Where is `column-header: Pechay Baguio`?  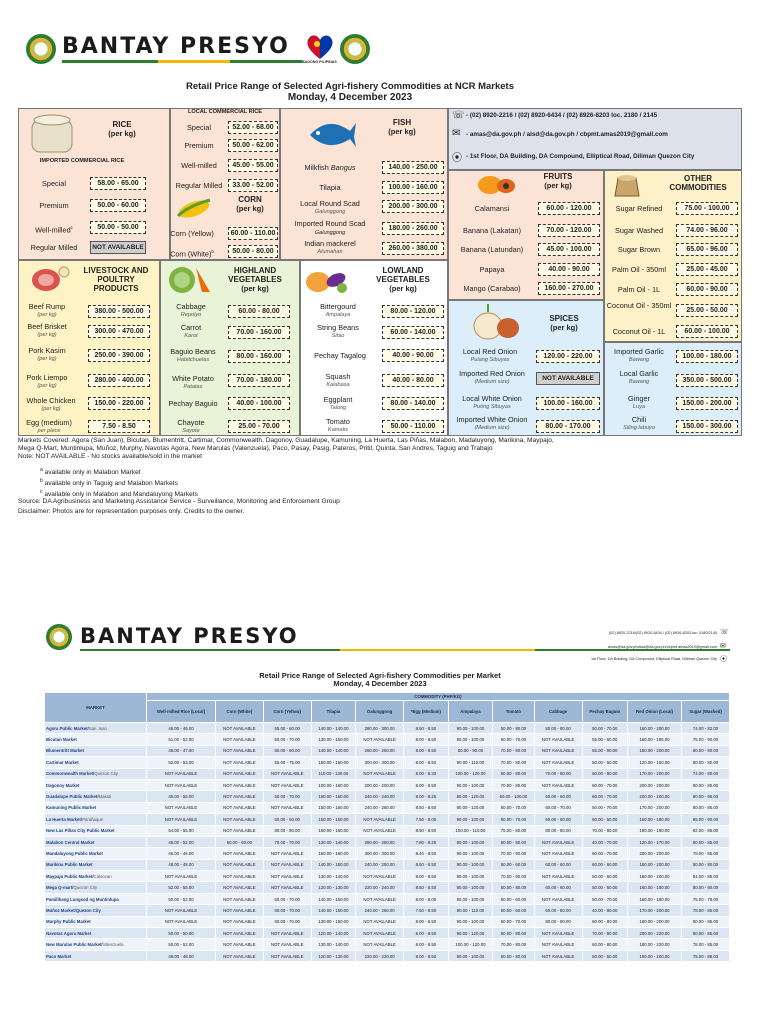
column-header: Pechay Baguio is located at coordinates (605, 711).